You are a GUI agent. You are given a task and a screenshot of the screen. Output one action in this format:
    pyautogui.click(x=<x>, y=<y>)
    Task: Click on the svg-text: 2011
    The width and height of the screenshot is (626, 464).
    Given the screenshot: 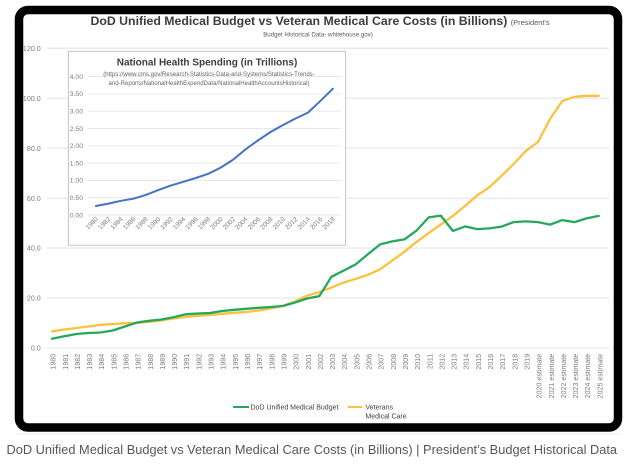 What is the action you would take?
    pyautogui.click(x=430, y=361)
    